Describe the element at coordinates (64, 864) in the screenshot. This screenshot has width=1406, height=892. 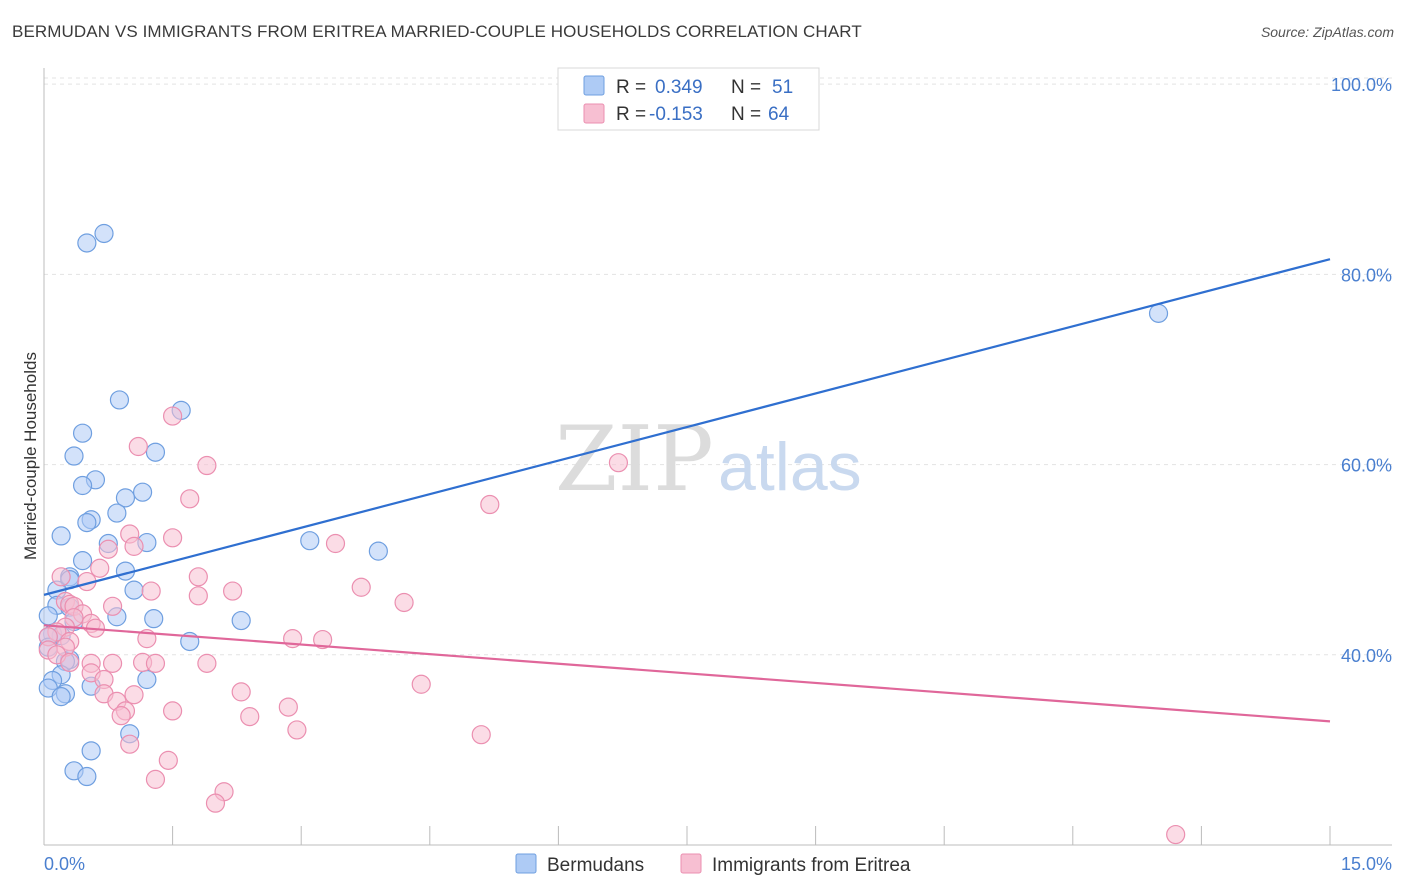
I see `x-tick-label-min: 0.0%` at that location.